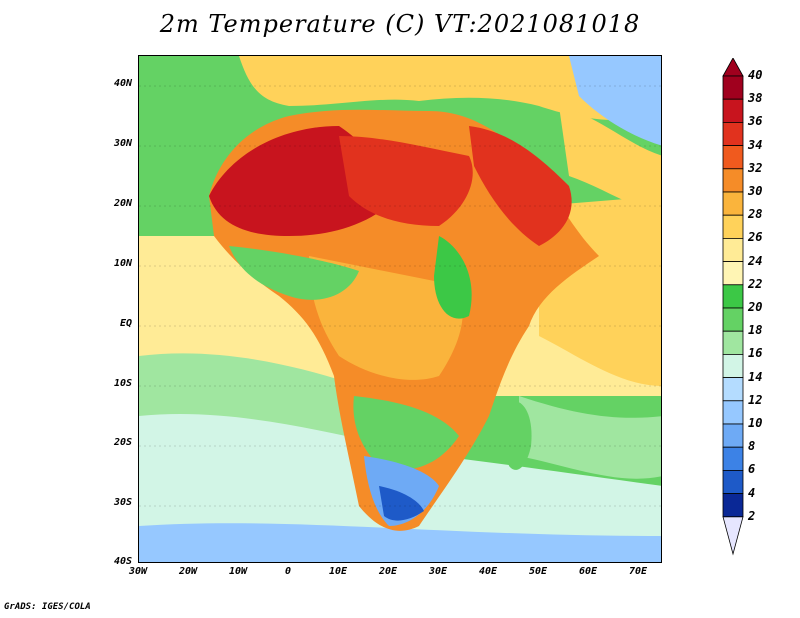 This screenshot has width=800, height=618. Describe the element at coordinates (138, 571) in the screenshot. I see `lon-label-30w: 30W` at that location.